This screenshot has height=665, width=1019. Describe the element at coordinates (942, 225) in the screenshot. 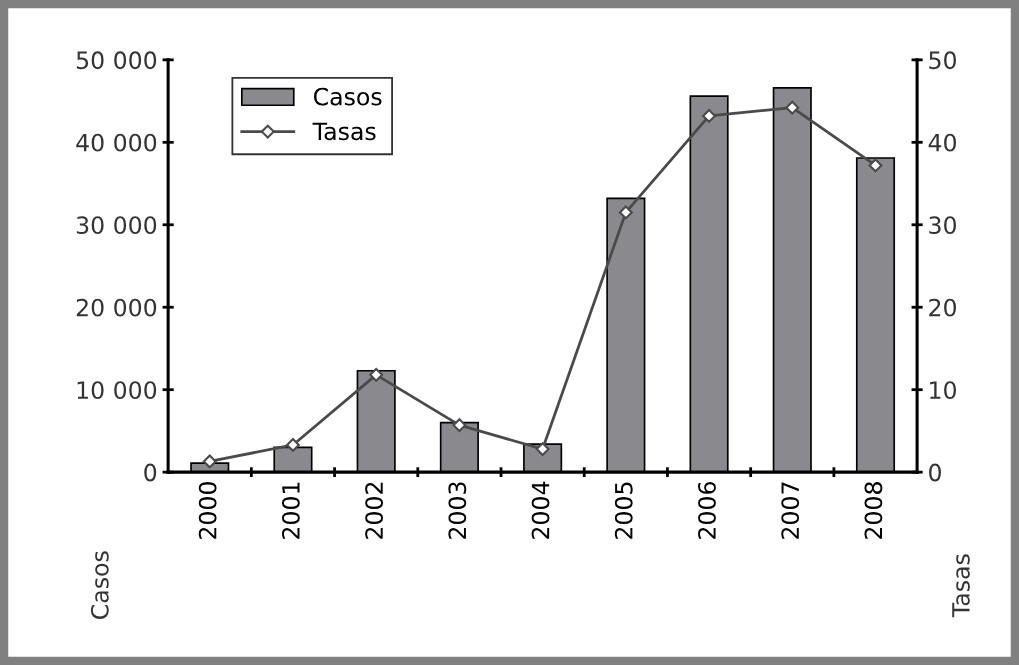

I see `y2-tick-label: 30` at that location.